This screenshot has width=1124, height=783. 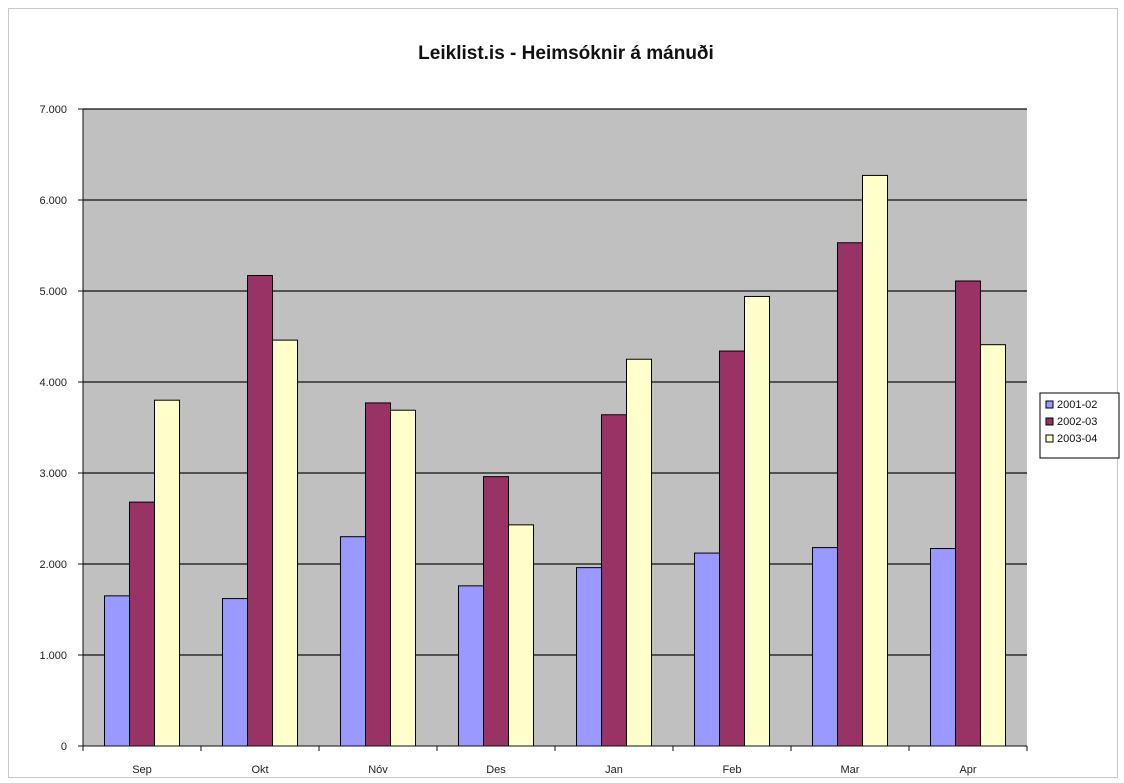 What do you see at coordinates (142, 624) in the screenshot?
I see `bar-2002-03-Sep` at bounding box center [142, 624].